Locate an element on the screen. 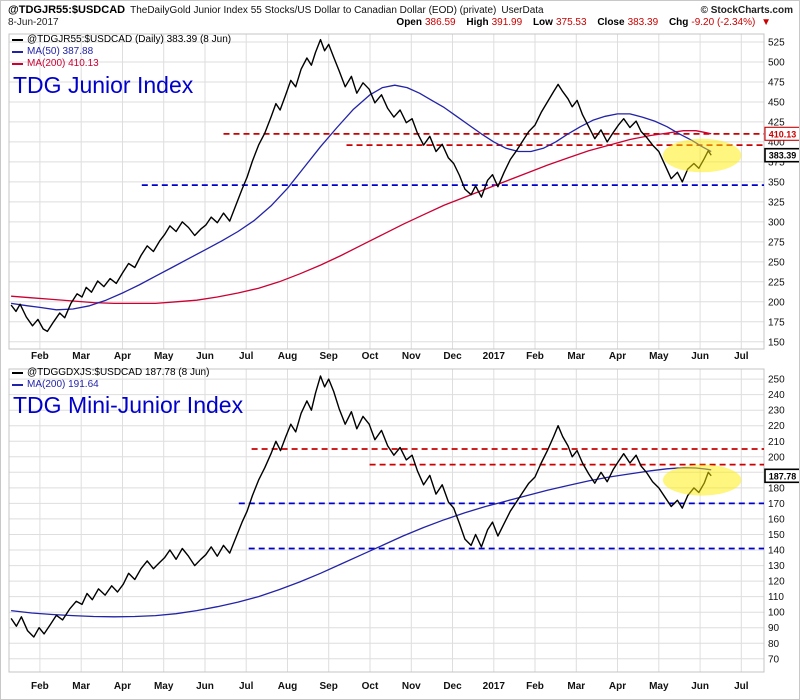  legend-item-ma200: MA(200) 410.13 is located at coordinates (121, 64).